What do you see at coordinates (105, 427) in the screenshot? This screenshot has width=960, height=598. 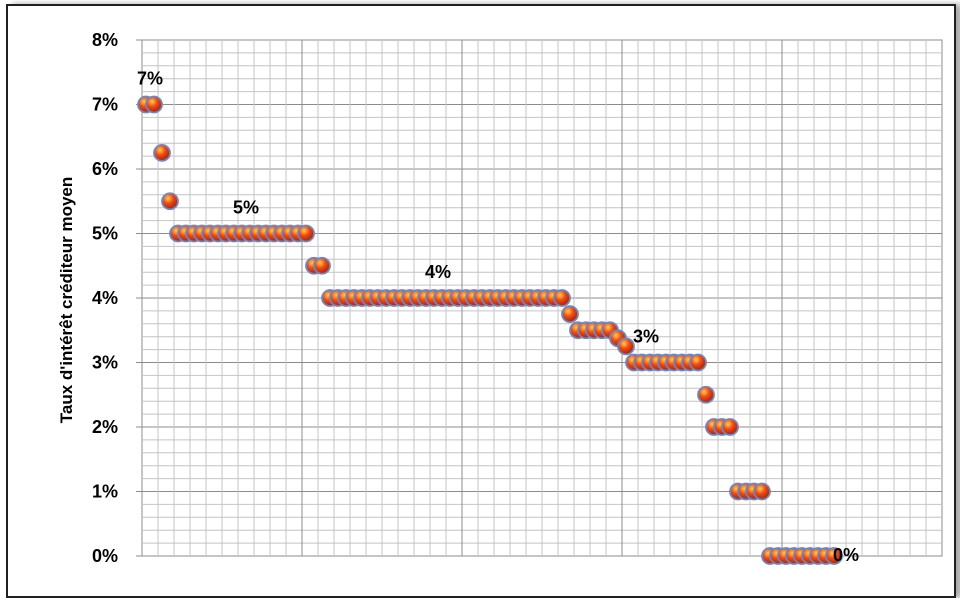 I see `y-tick-label: 2%` at bounding box center [105, 427].